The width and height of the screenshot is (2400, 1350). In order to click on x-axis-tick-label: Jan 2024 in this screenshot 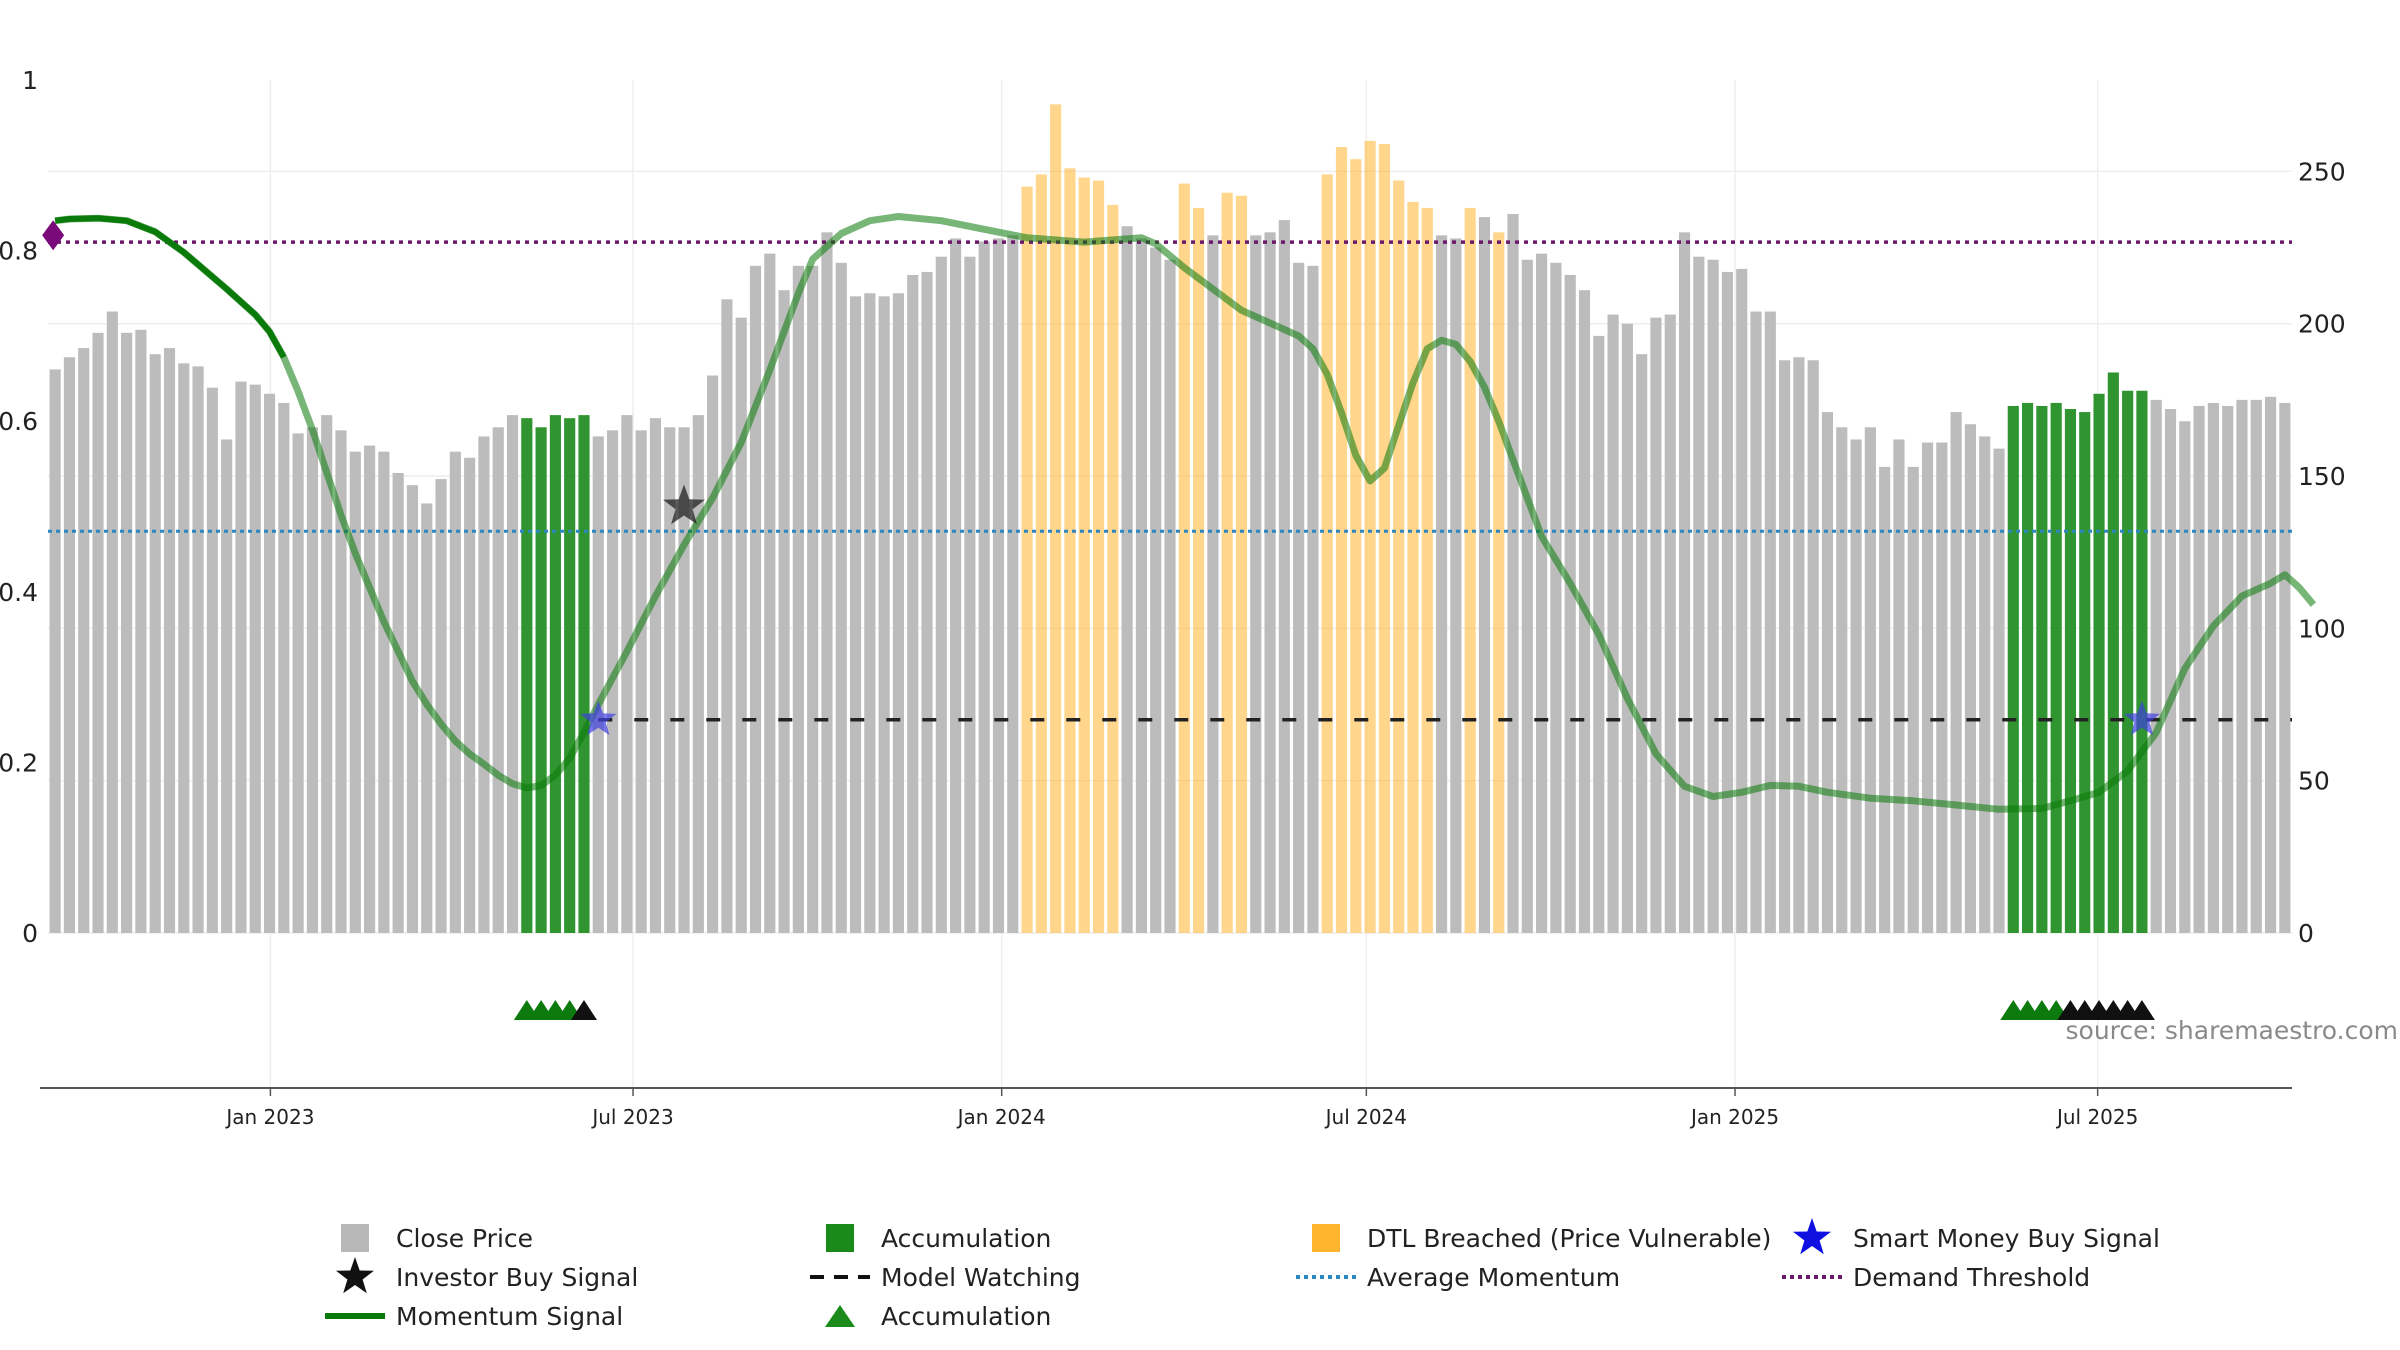, I will do `click(1001, 1117)`.